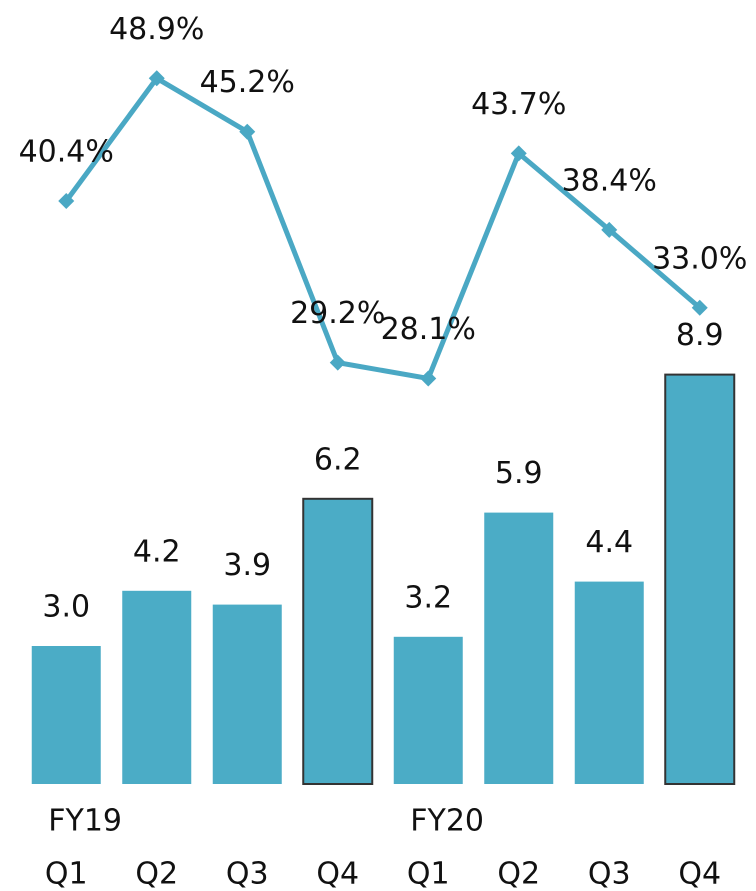 Image resolution: width=756 pixels, height=891 pixels. What do you see at coordinates (85, 821) in the screenshot?
I see `group-label: FY19` at bounding box center [85, 821].